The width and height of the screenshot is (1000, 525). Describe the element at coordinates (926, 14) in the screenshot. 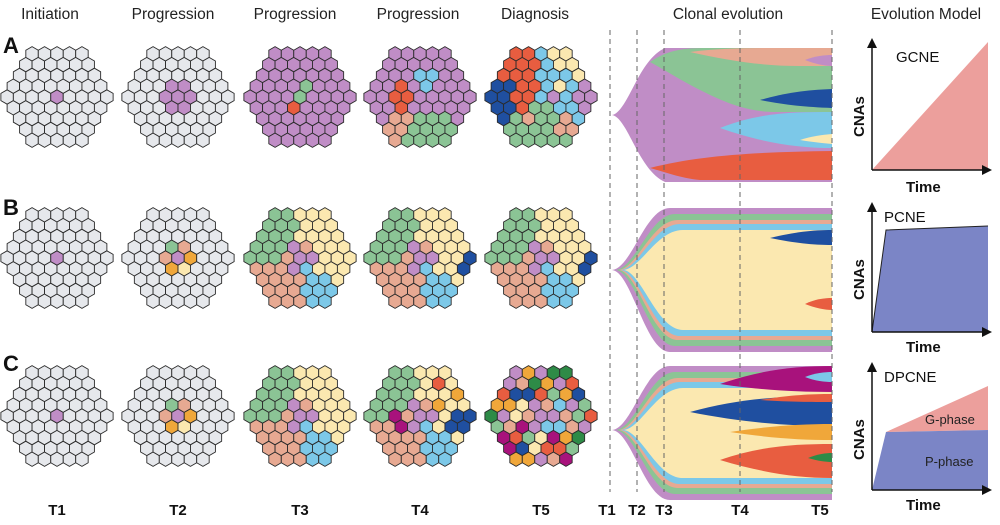

I see `header-evolution-model: Evolution Model` at that location.